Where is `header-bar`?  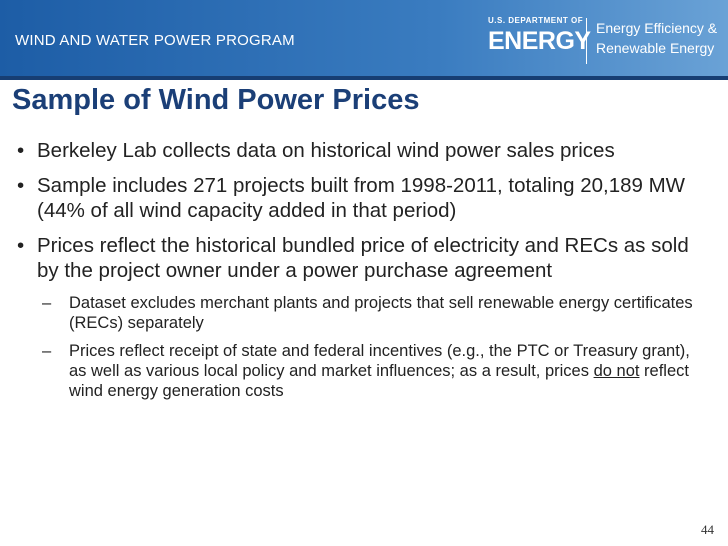
header-bar is located at coordinates (364, 38).